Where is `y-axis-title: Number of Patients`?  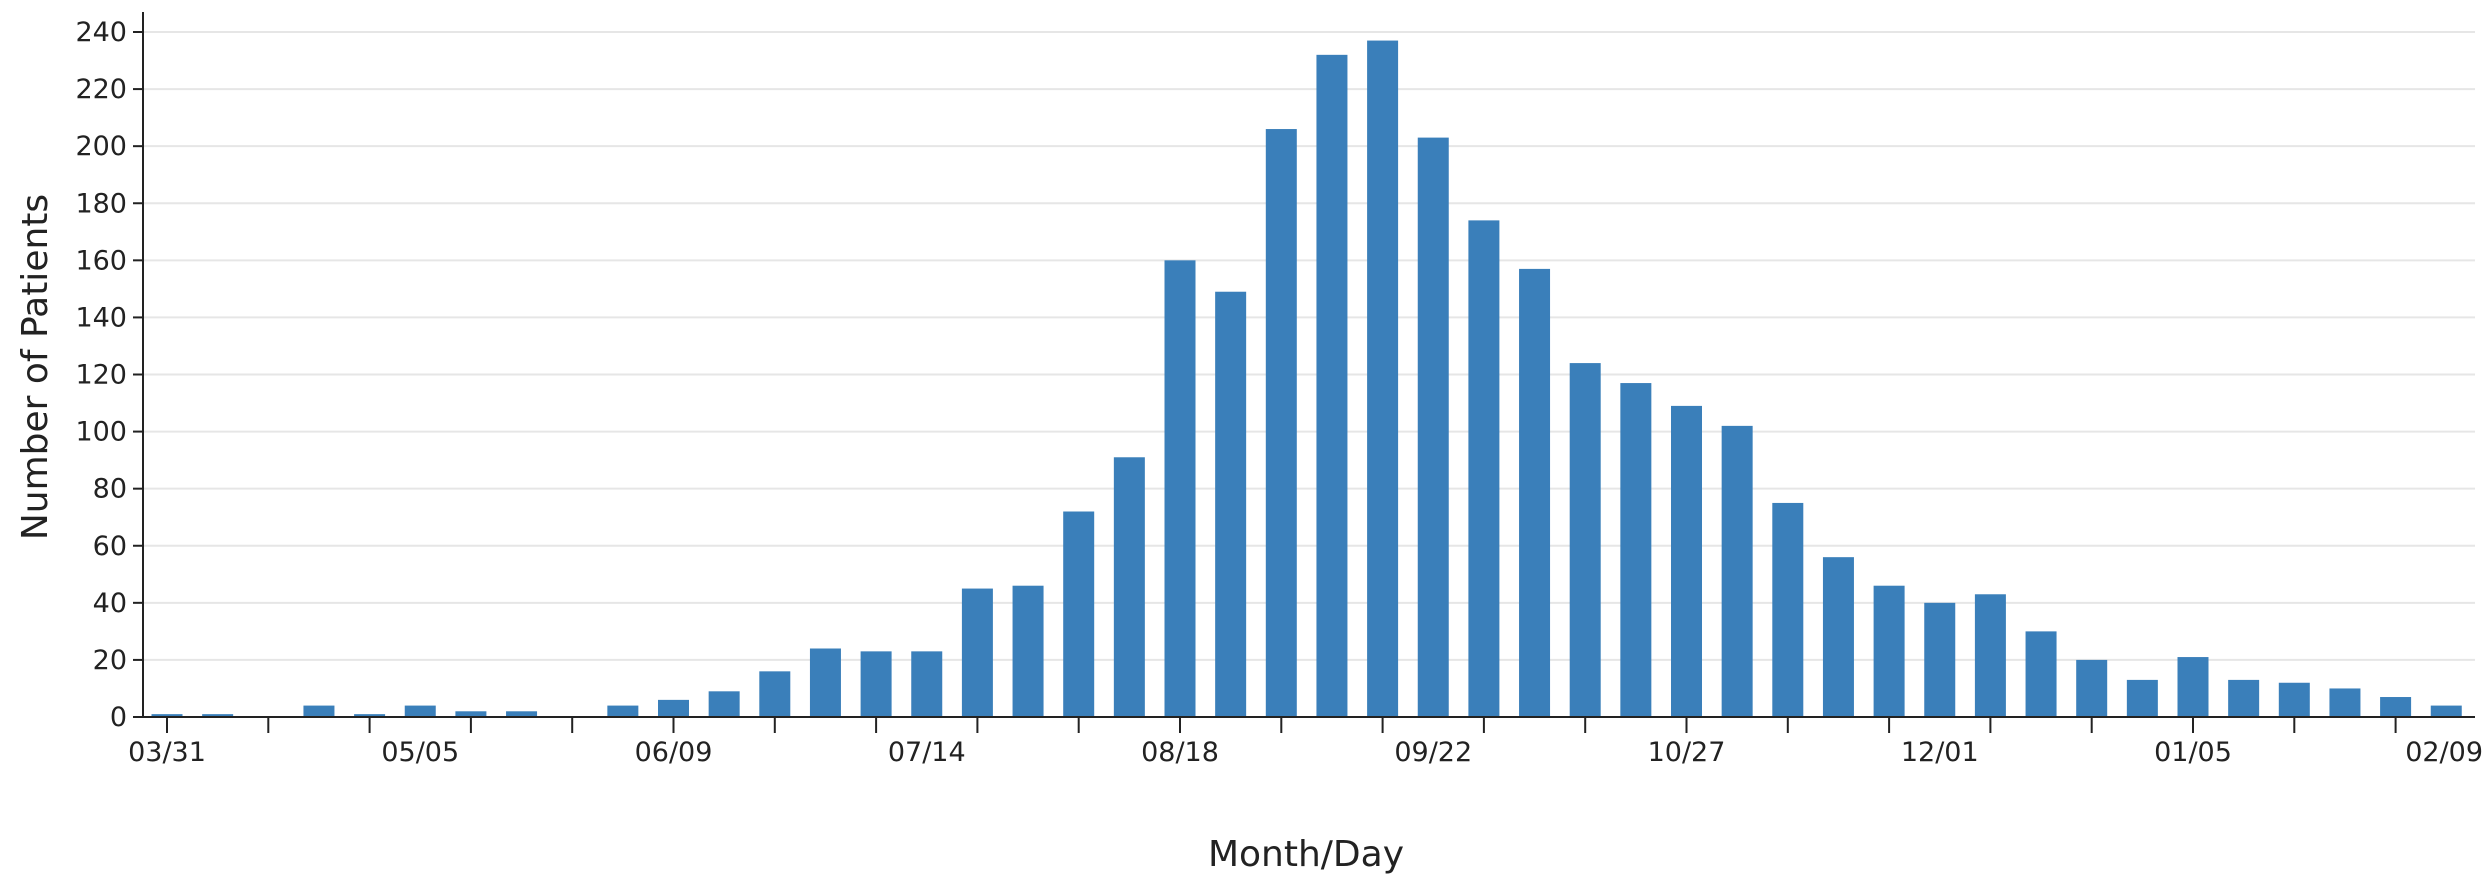 y-axis-title: Number of Patients is located at coordinates (35, 367).